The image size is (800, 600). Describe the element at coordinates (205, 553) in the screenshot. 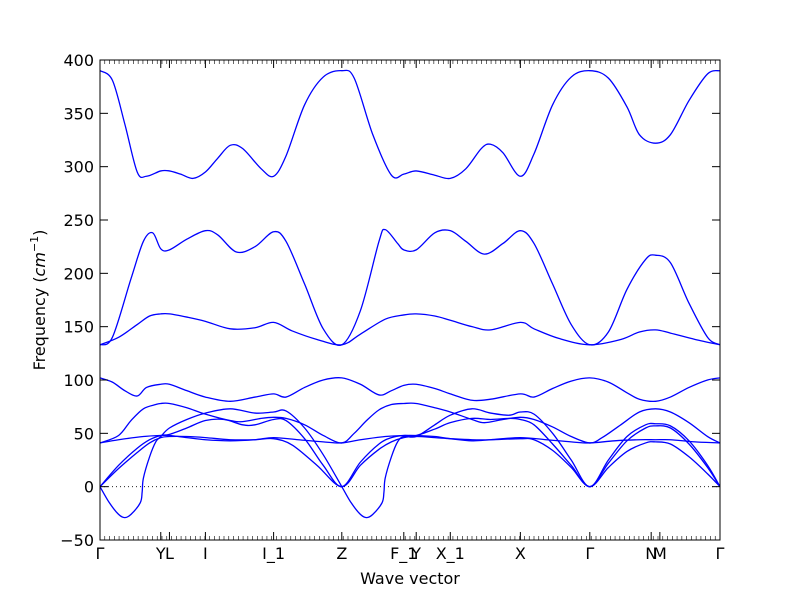

I see `x-tick-label: I` at that location.